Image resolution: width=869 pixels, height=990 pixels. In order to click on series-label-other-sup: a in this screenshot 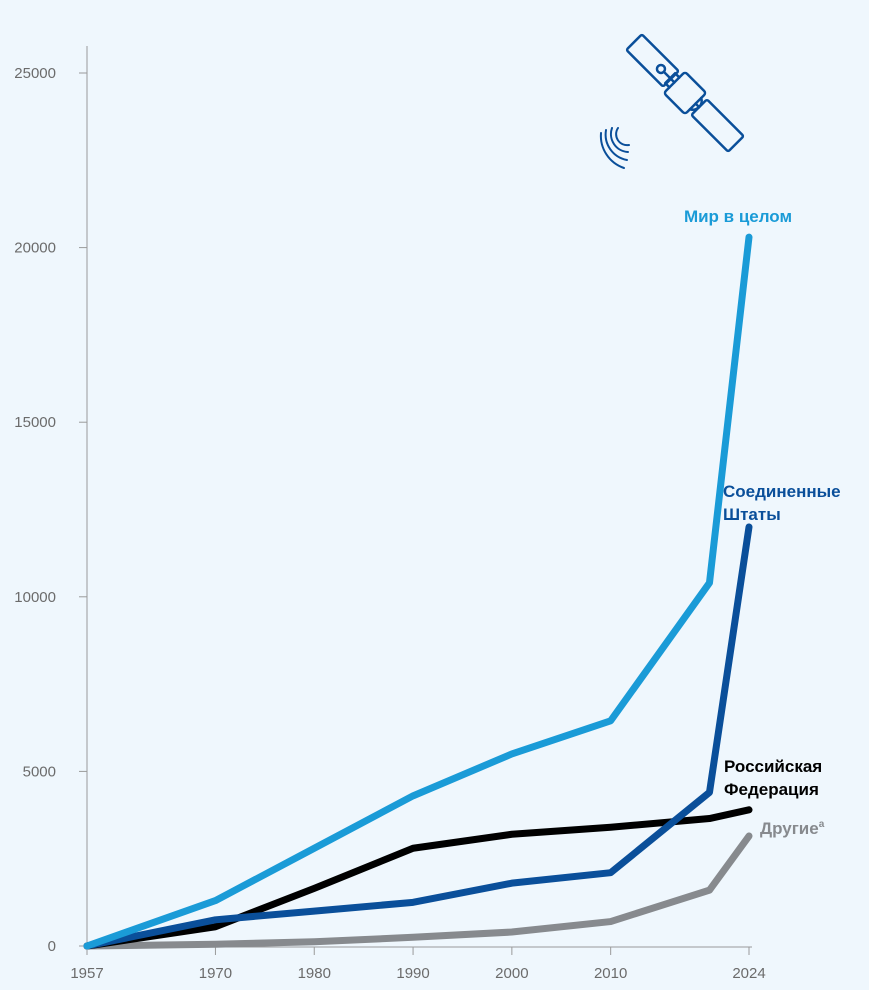, I will do `click(822, 824)`.